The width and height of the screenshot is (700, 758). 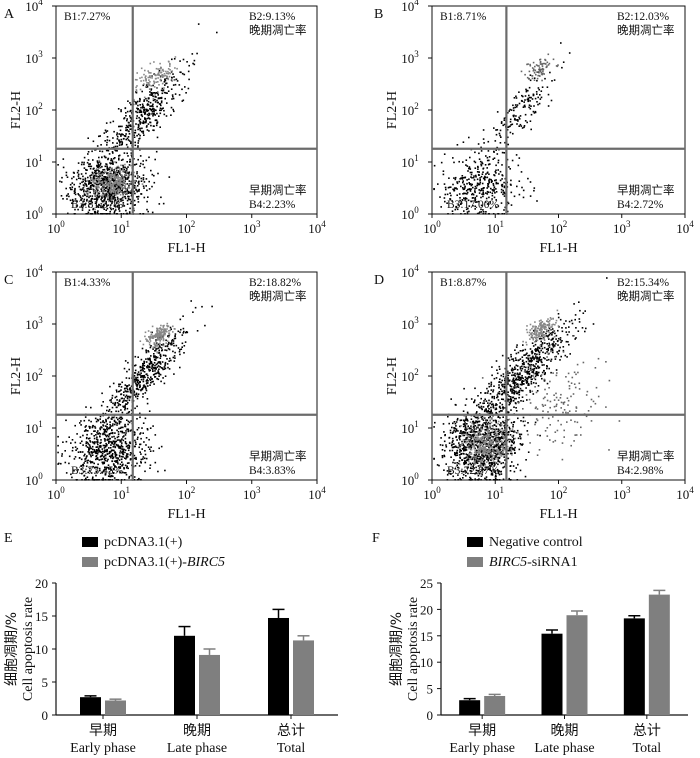 What do you see at coordinates (97, 205) in the screenshot?
I see `quadrant-b3-label: B3:81.37%` at bounding box center [97, 205].